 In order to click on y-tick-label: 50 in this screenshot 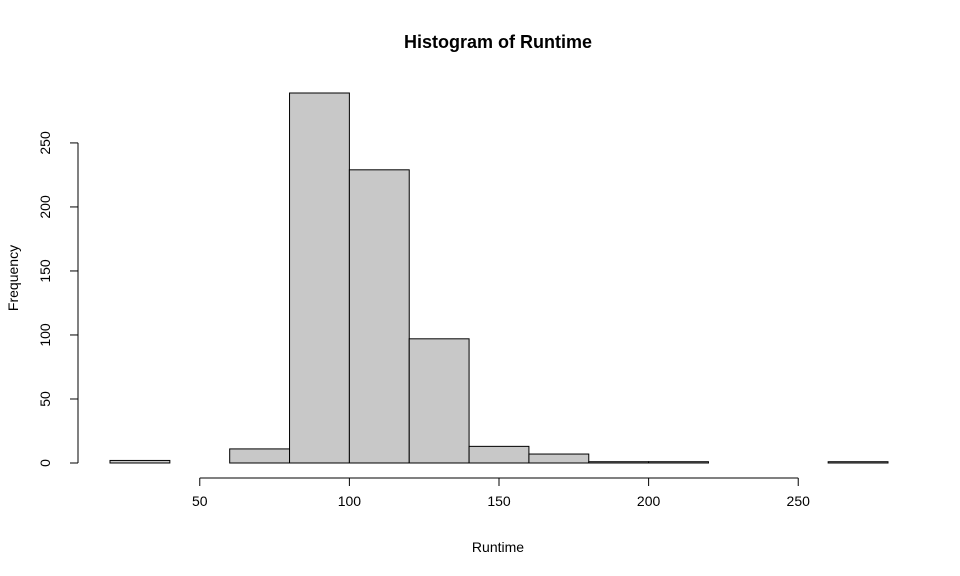, I will do `click(45, 399)`.